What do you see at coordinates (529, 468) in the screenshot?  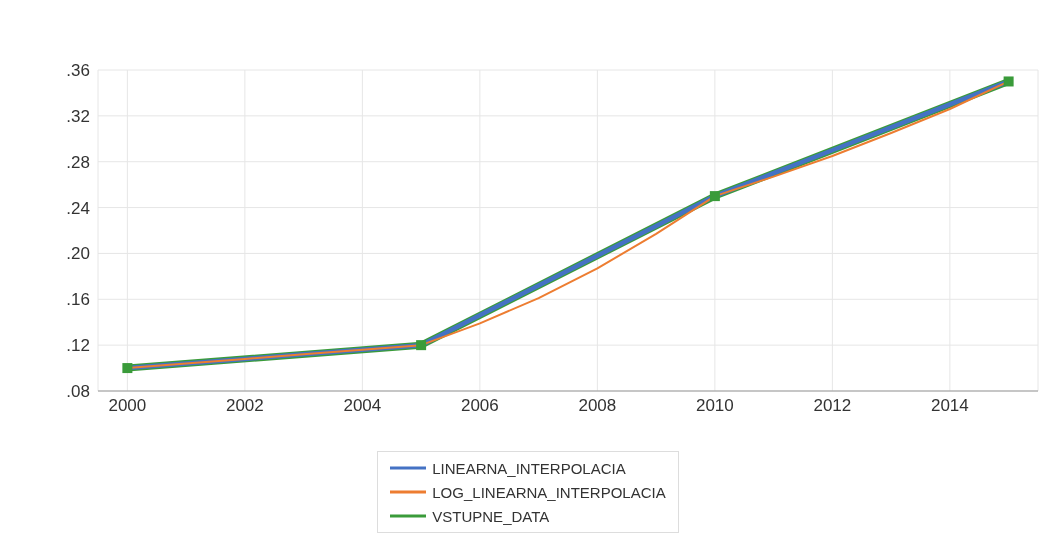 I see `legend-label: LINEARNA_INTERPOLACIA` at bounding box center [529, 468].